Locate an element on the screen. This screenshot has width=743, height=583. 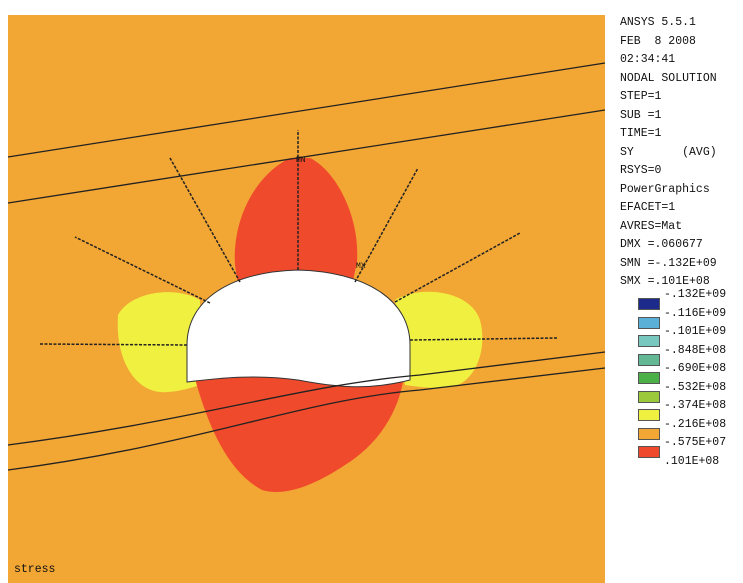
header-line: SMN =-.132E+09 is located at coordinates (668, 263).